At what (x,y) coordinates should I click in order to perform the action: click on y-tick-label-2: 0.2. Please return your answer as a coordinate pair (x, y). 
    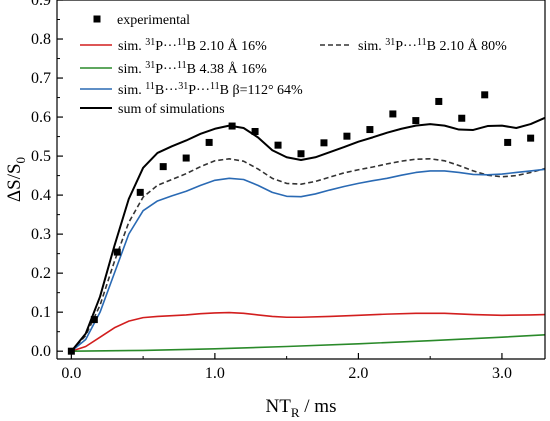
    Looking at the image, I should click on (41, 273).